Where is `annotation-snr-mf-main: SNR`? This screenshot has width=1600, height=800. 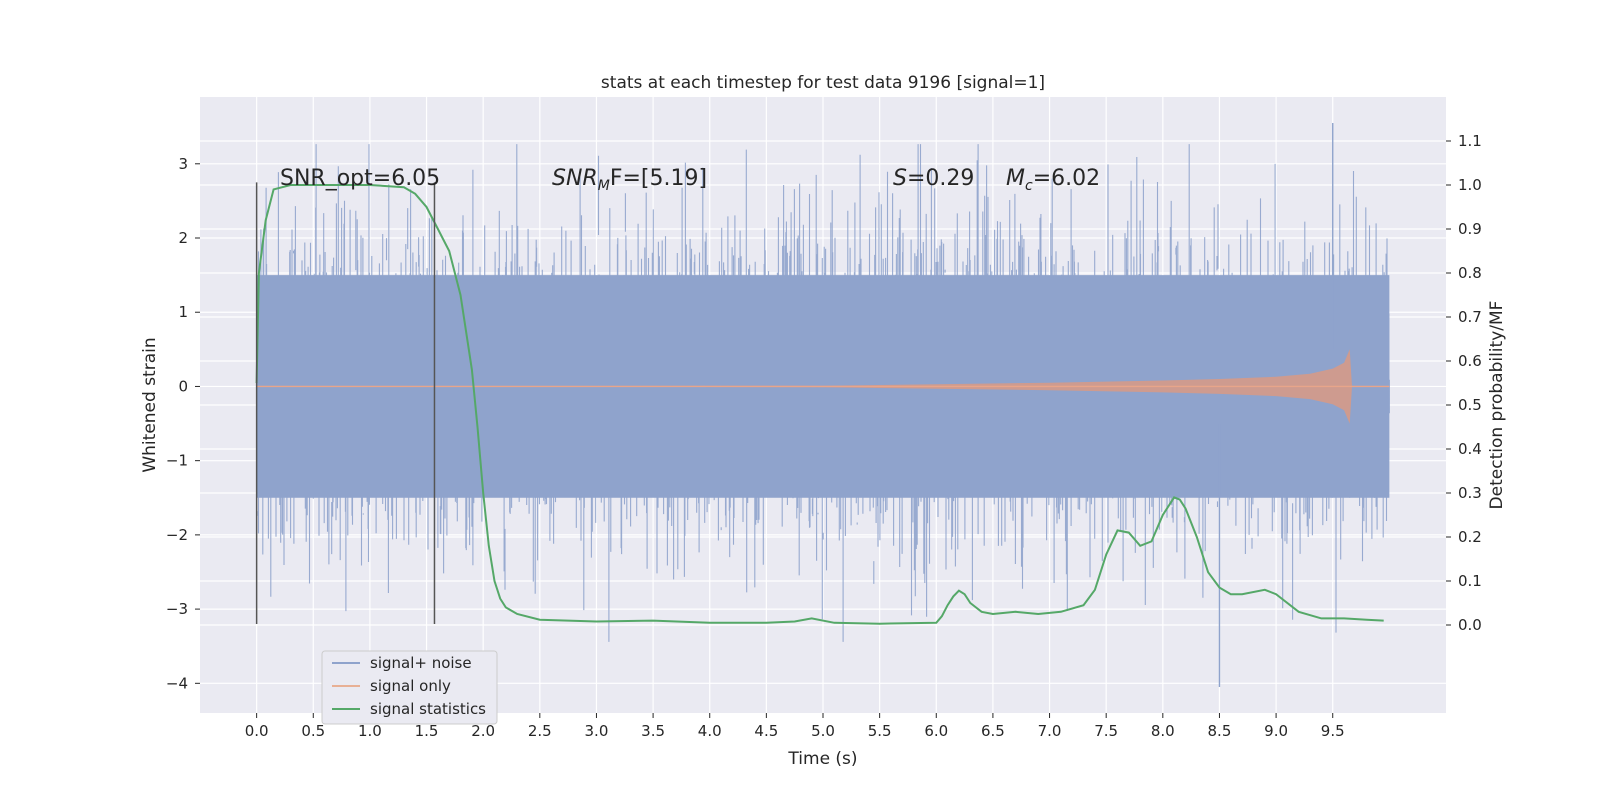
annotation-snr-mf-main: SNR is located at coordinates (575, 178).